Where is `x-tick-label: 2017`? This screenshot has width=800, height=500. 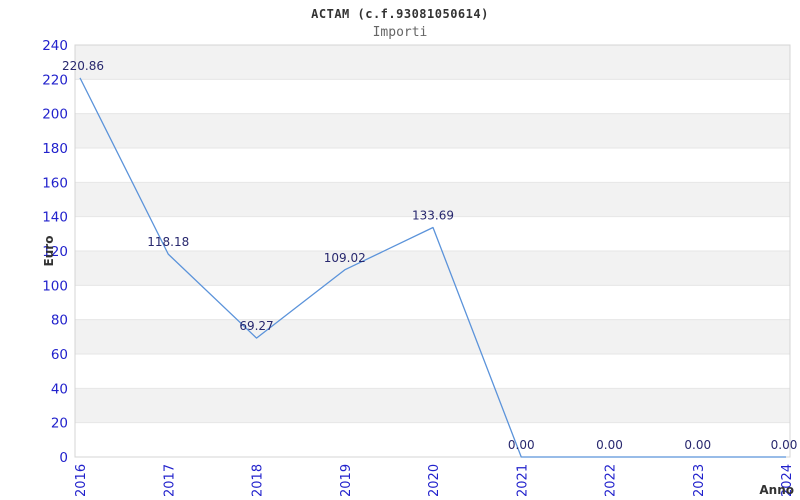
x-tick-label: 2017 is located at coordinates (169, 480).